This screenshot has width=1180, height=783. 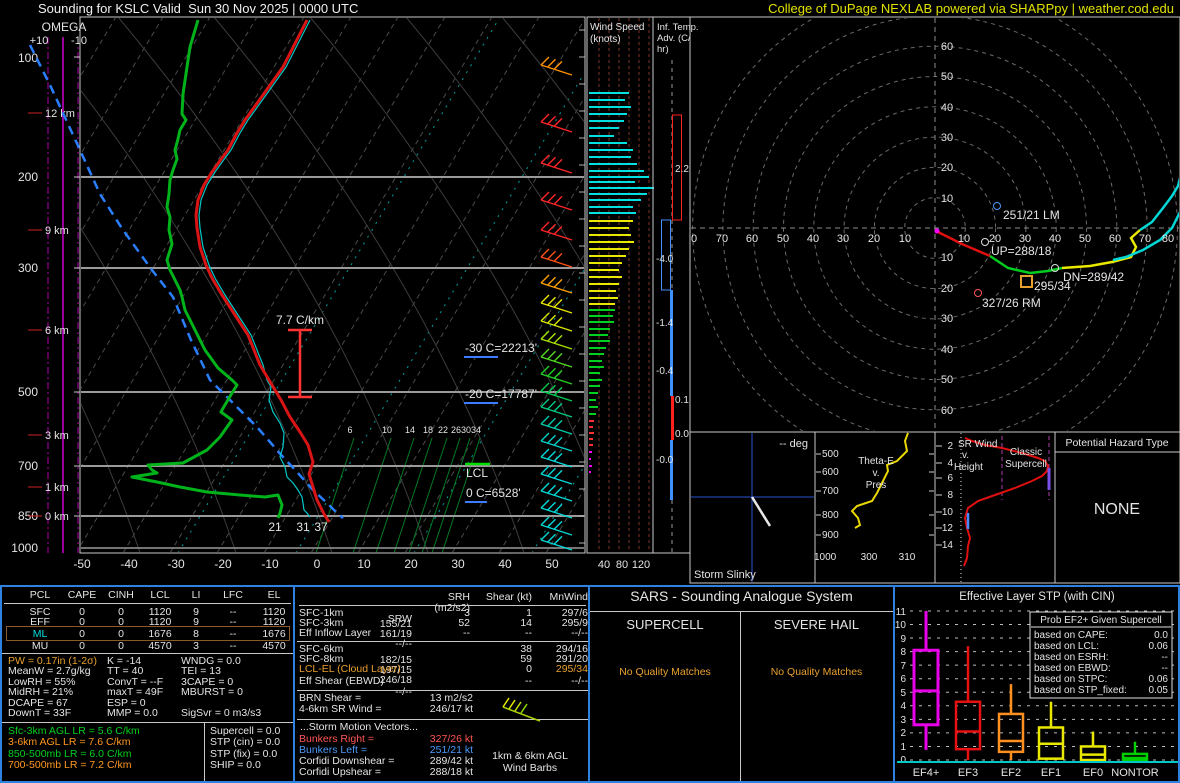 What do you see at coordinates (694, 239) in the screenshot?
I see `ring-label: 0` at bounding box center [694, 239].